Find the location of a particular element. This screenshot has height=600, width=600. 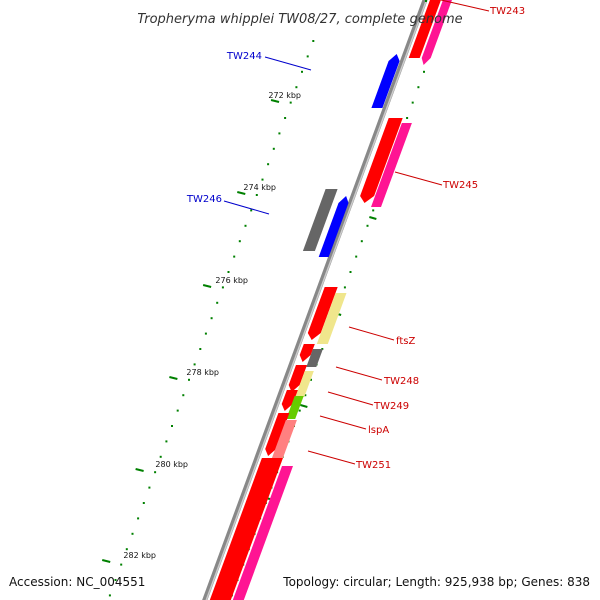

leader-ftsz is located at coordinates (371, 333).